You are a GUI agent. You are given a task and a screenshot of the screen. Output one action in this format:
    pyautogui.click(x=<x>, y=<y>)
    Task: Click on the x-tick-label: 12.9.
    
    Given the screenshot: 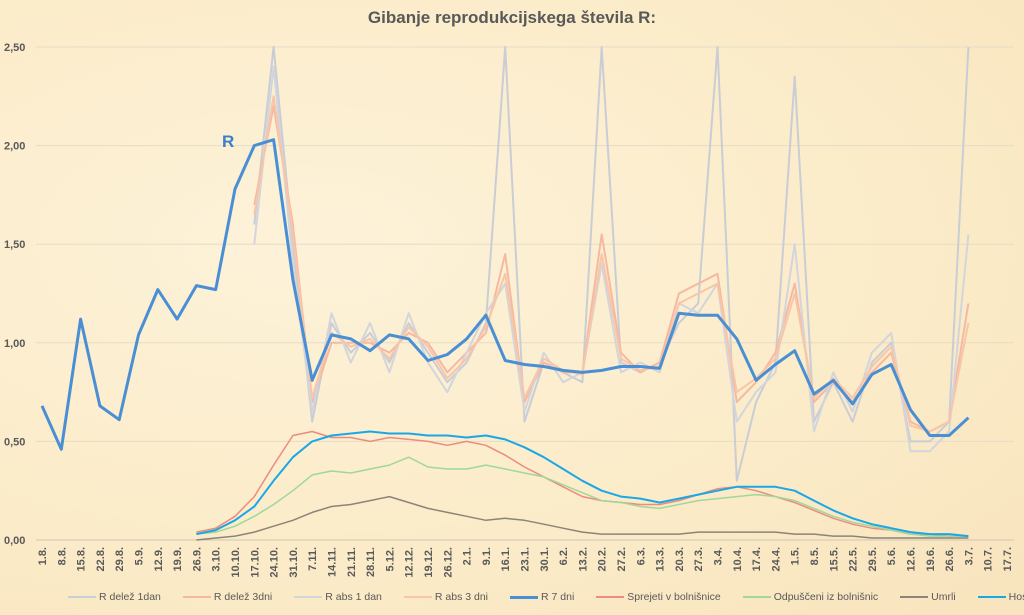 What is the action you would take?
    pyautogui.click(x=159, y=559)
    